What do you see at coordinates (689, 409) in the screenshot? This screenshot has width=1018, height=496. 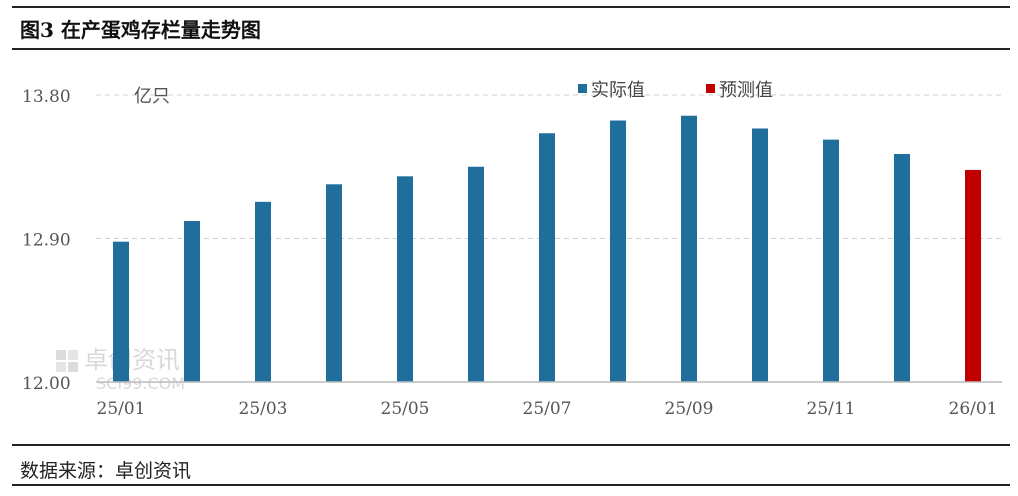 I see `x-tick-label: 25/09` at bounding box center [689, 409].